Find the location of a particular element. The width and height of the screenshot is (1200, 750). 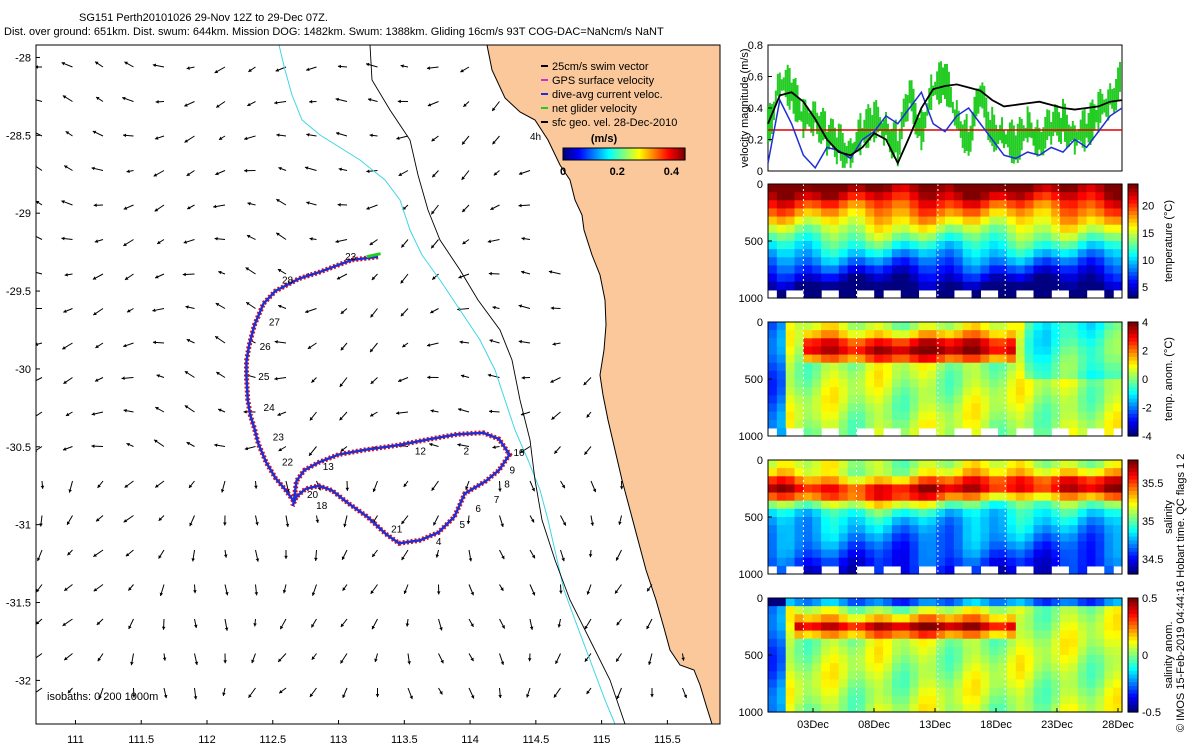

panel-ytick-label: 500 is located at coordinates (754, 242).